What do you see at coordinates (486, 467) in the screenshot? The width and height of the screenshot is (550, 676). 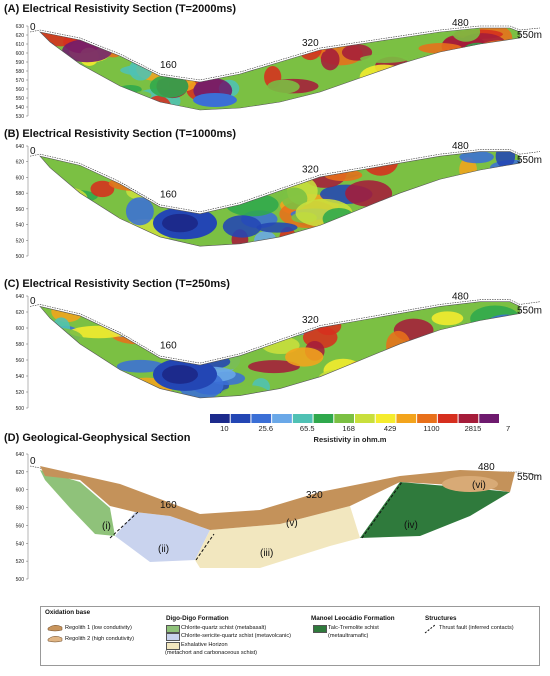 I see `distance-label-480: 480` at bounding box center [486, 467].